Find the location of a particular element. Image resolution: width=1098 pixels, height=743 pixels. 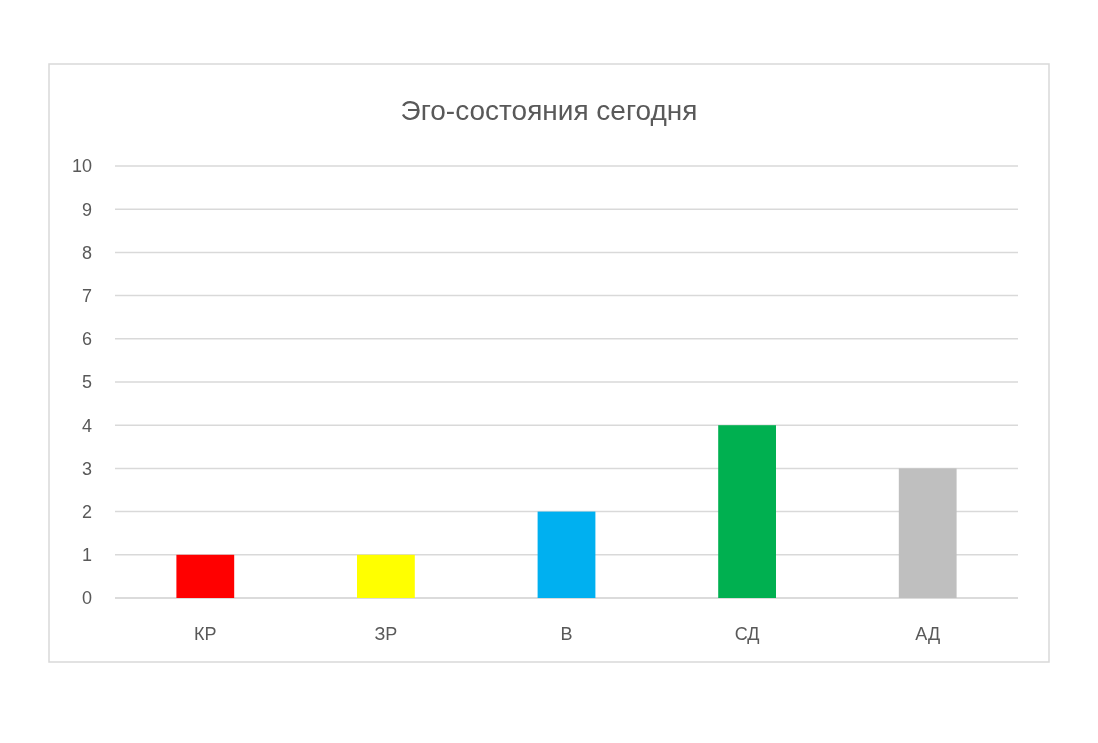

x-tick-label: СД is located at coordinates (747, 634).